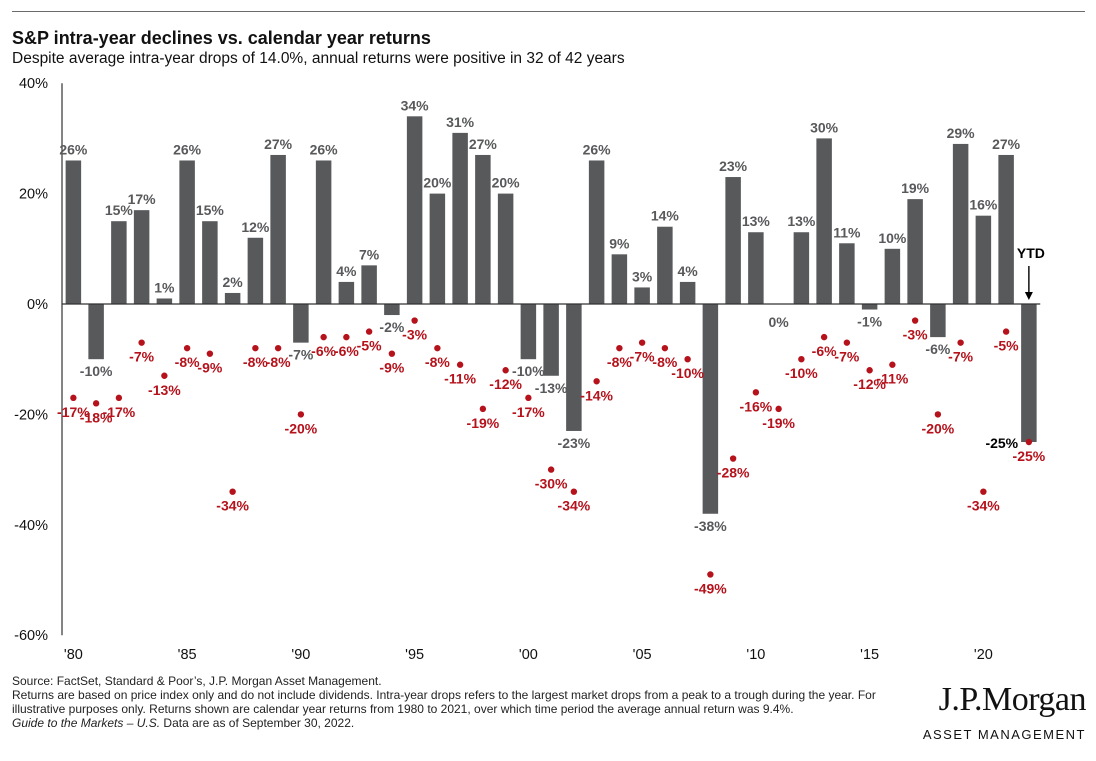  I want to click on logo-wordmark: J.P.Morgan, so click(1012, 699).